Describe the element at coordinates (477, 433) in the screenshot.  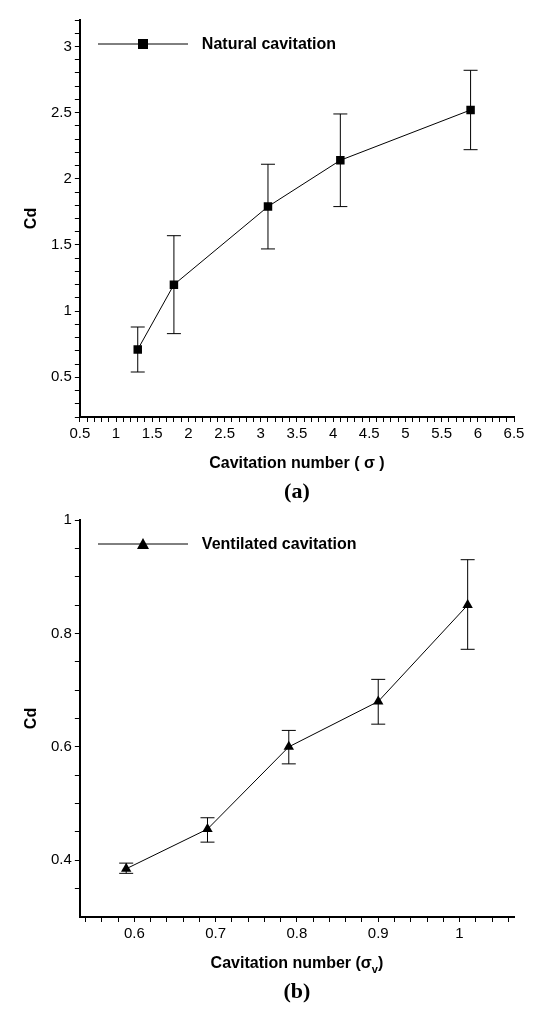
I see `x-tick-label: 6` at that location.